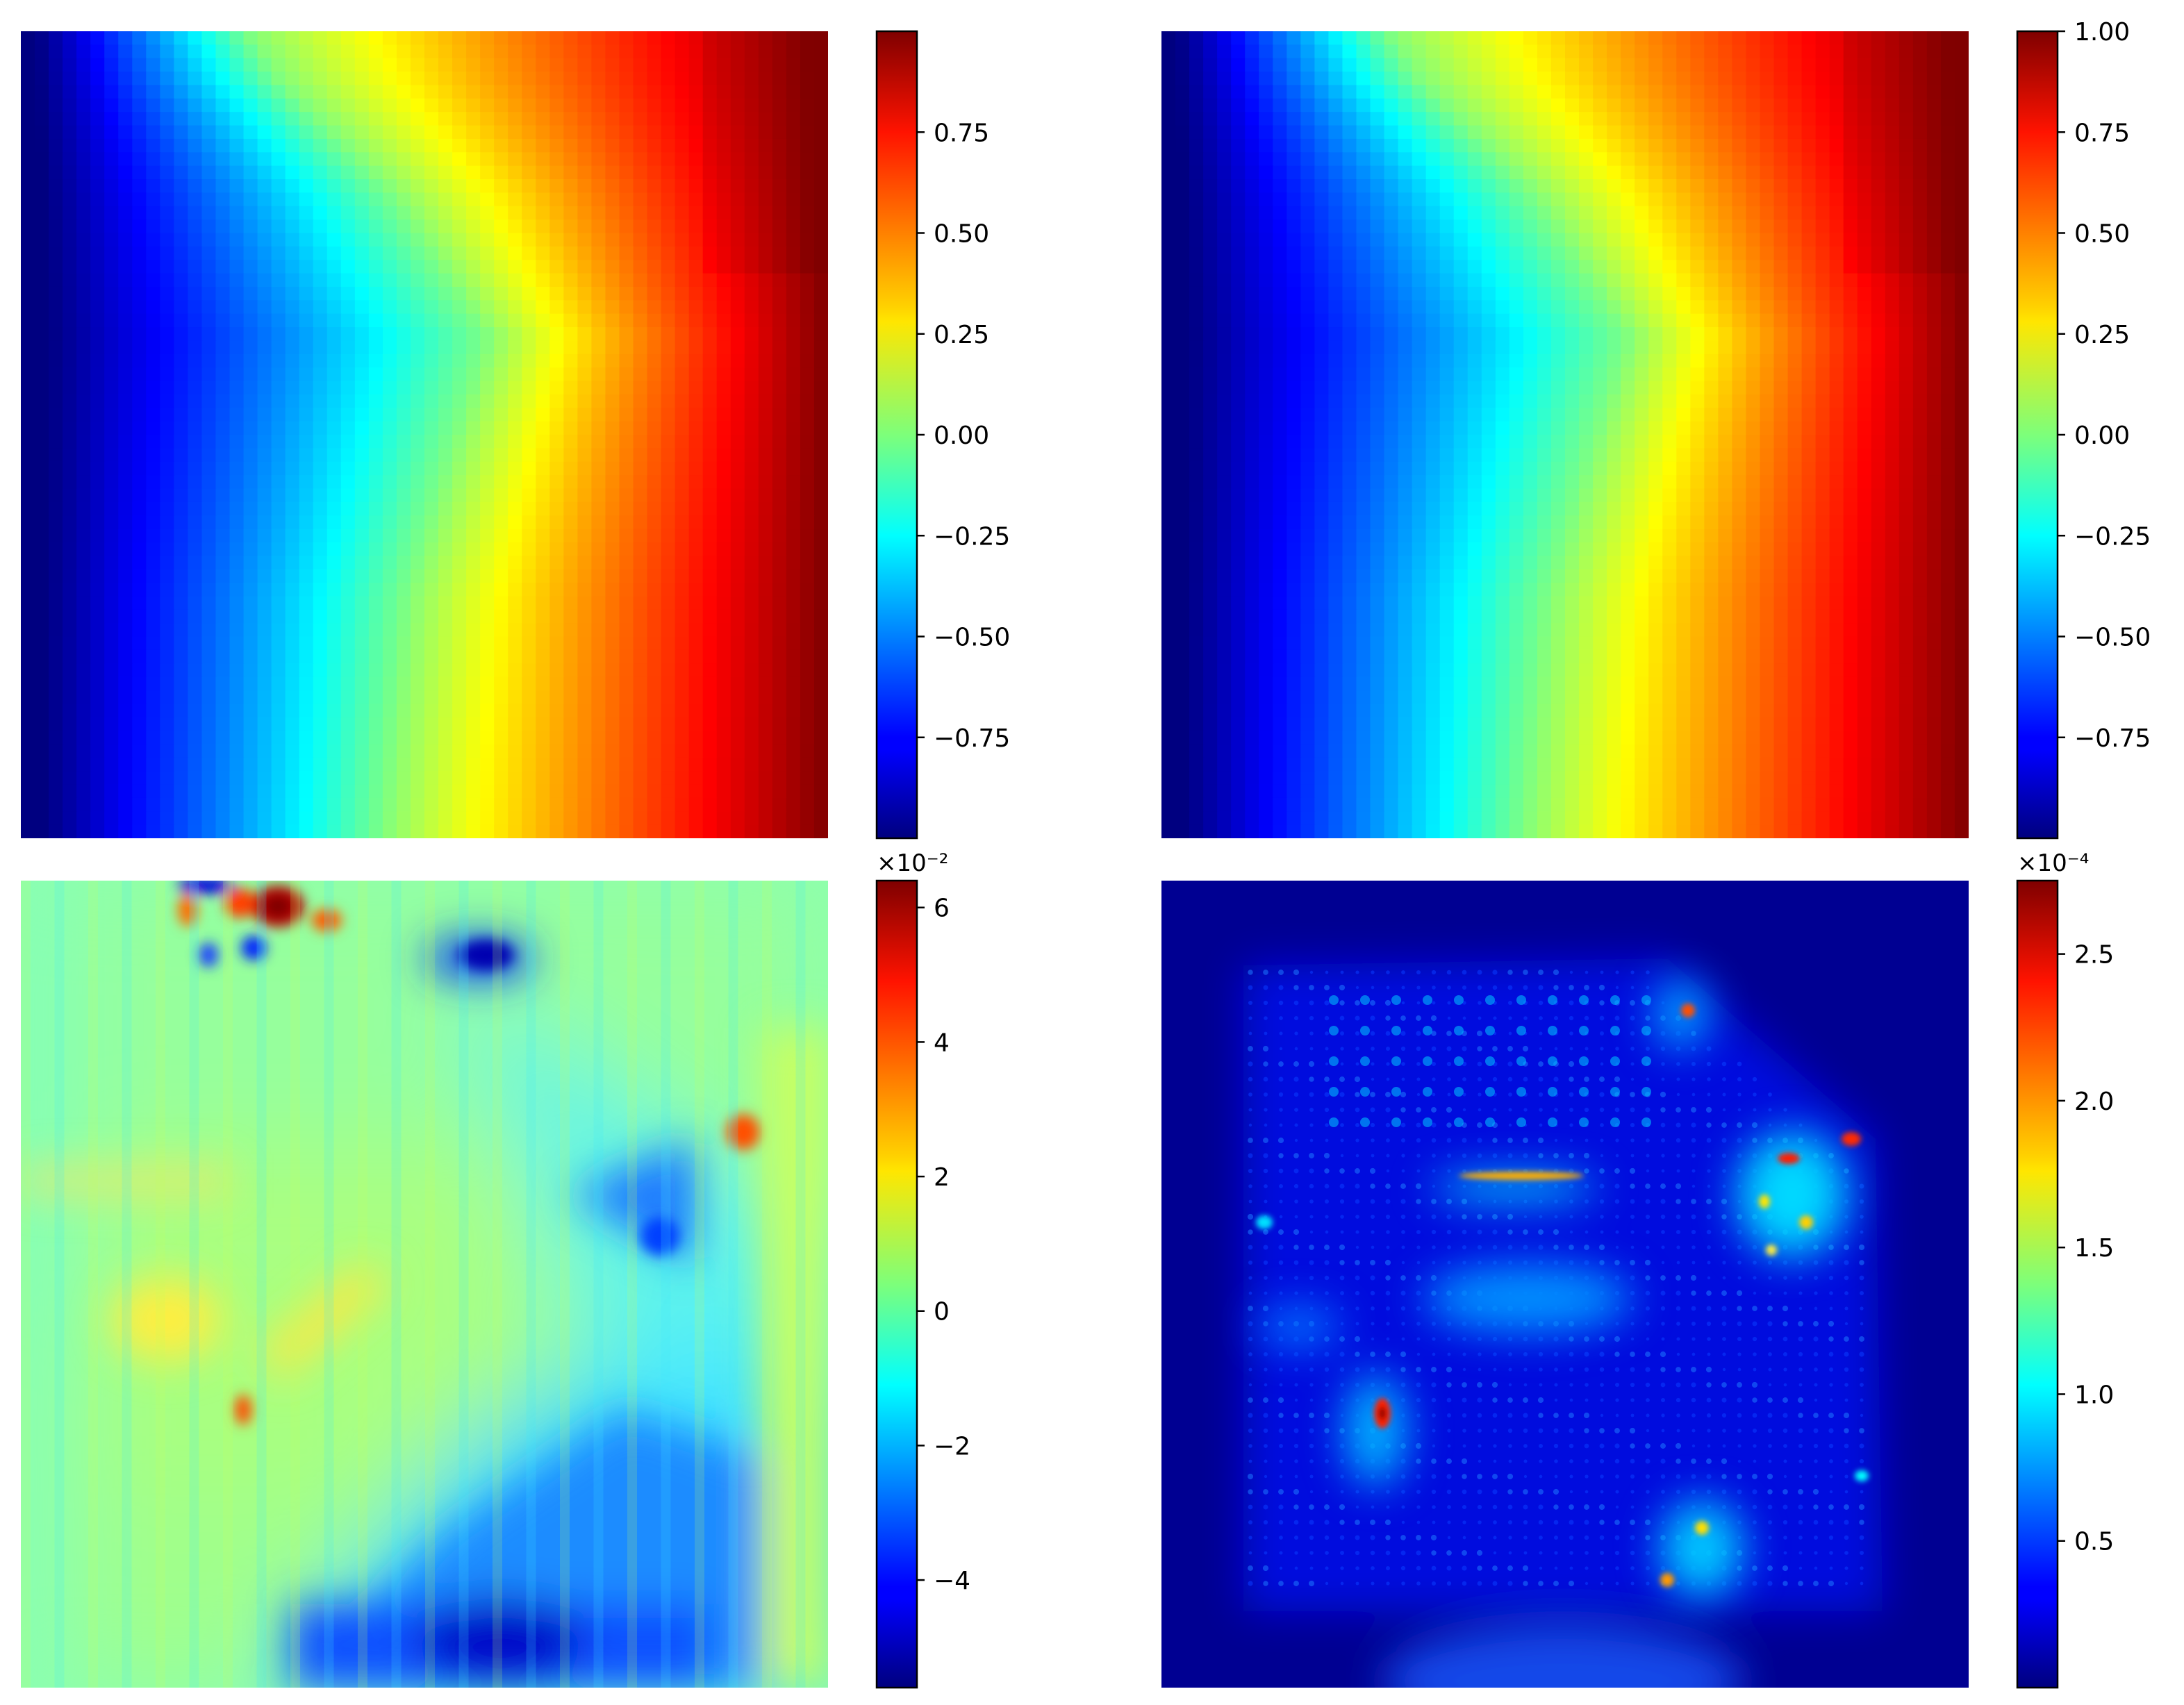  Describe the element at coordinates (2094, 1248) in the screenshot. I see `colorbar-tick-label: 1.5` at that location.